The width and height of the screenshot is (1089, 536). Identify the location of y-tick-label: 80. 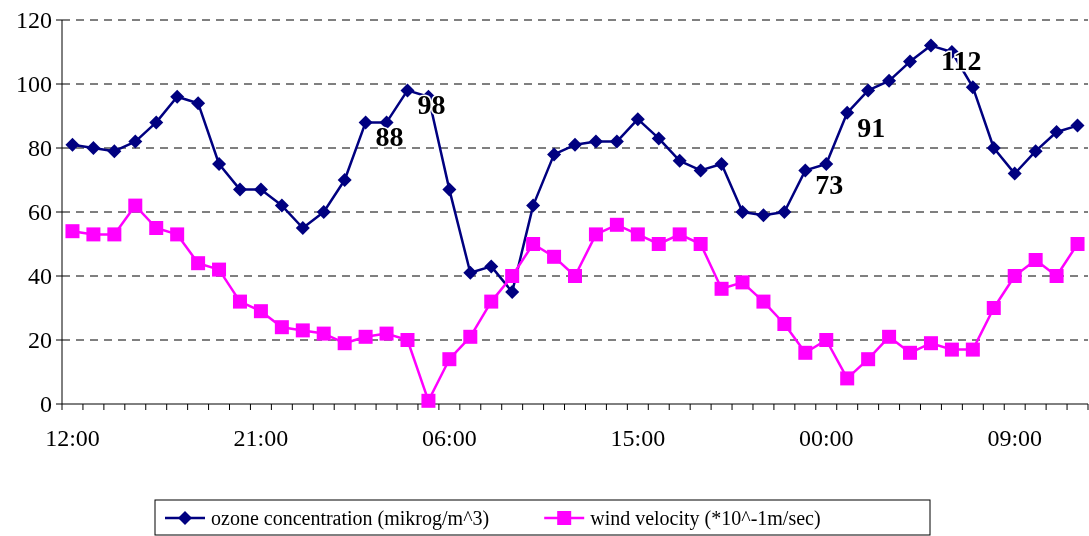
(40, 148).